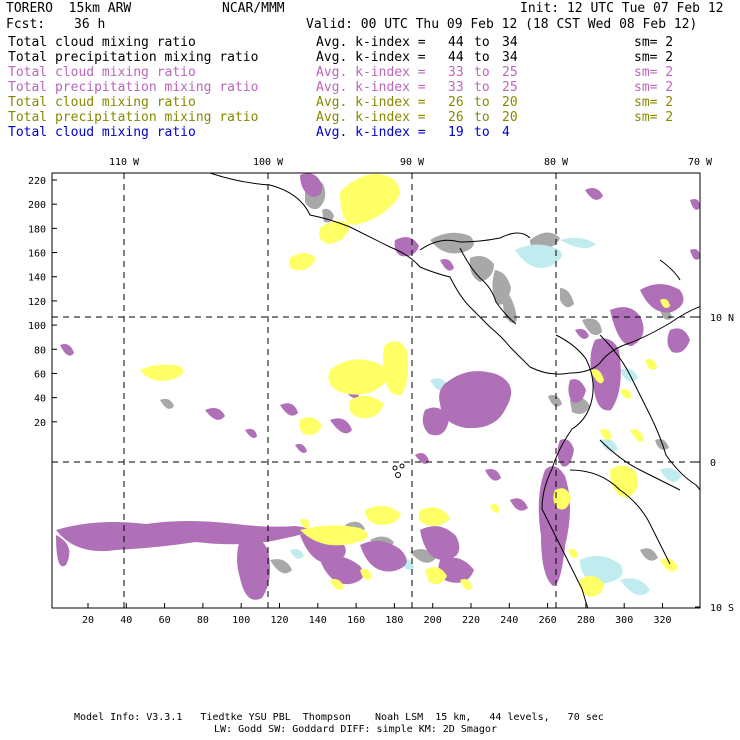 This screenshot has width=740, height=740. I want to click on y-grid-tick-label: 80, so click(40, 350).